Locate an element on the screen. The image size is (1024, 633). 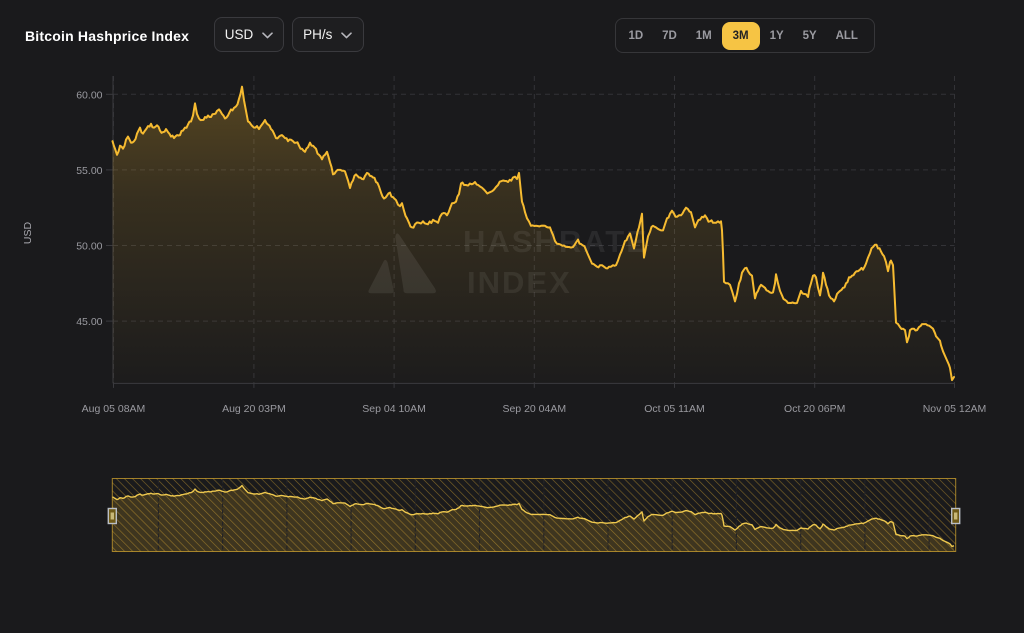
svg-text: Nov 05 12AM is located at coordinates (955, 409).